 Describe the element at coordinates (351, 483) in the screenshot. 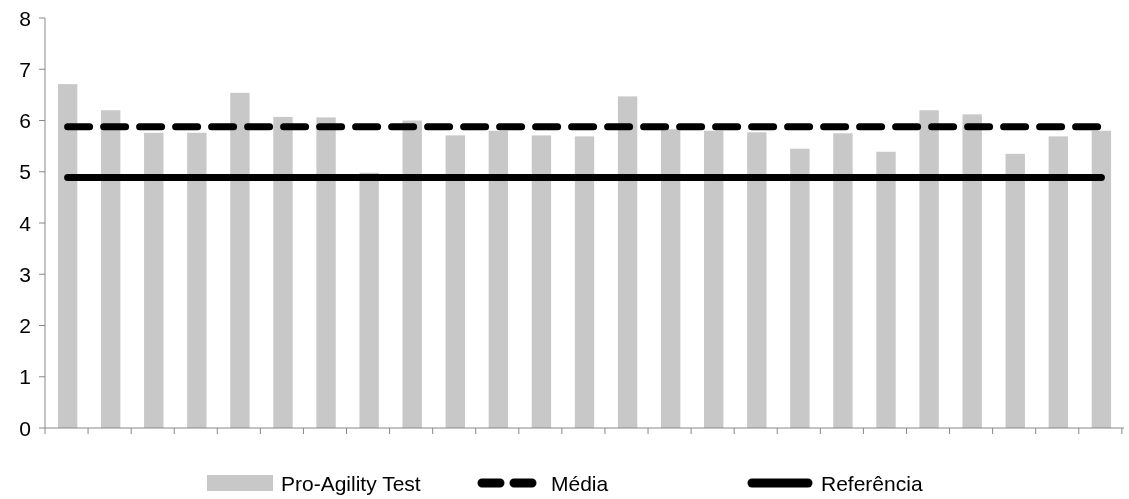

I see `legend-label: Pro-Agility Test` at that location.